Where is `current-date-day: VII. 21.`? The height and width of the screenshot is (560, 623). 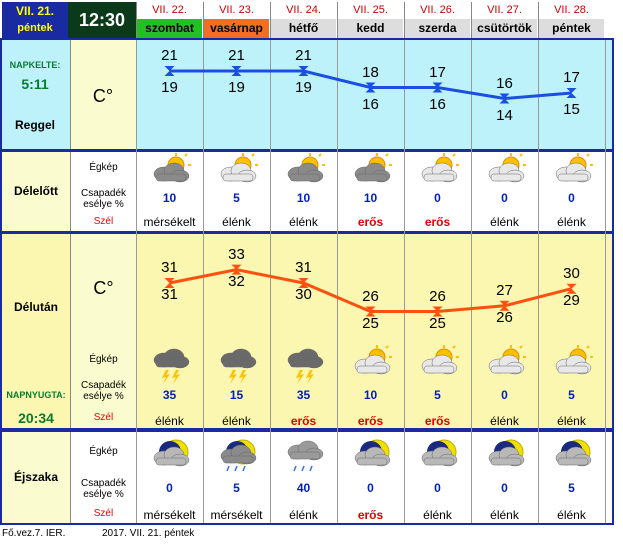 current-date-day: VII. 21. is located at coordinates (35, 11).